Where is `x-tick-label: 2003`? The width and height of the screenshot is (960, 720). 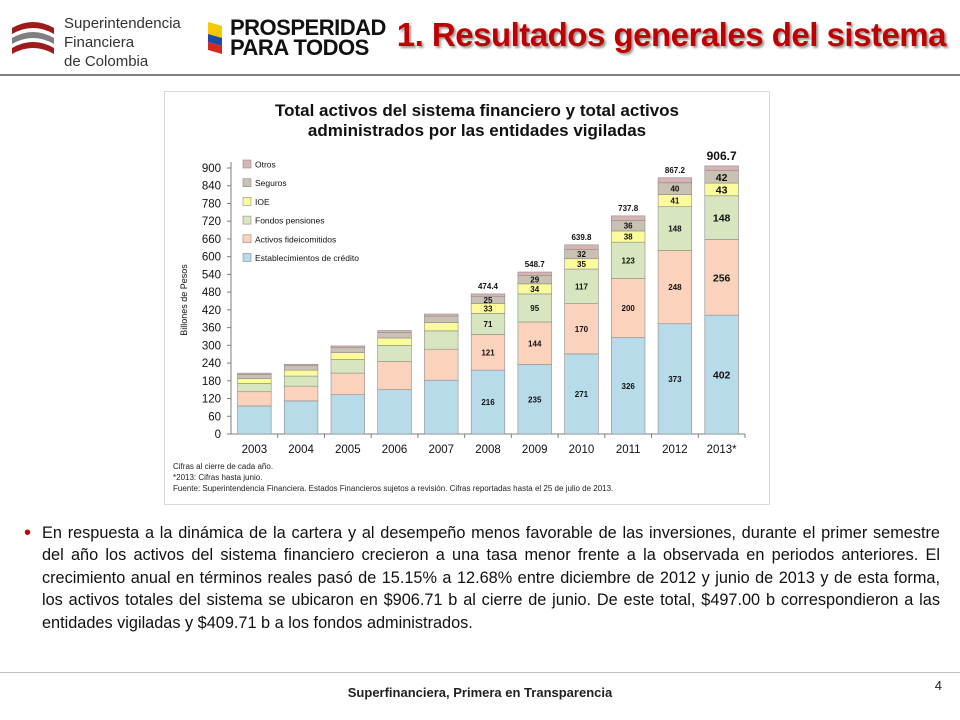
x-tick-label: 2003 is located at coordinates (255, 450).